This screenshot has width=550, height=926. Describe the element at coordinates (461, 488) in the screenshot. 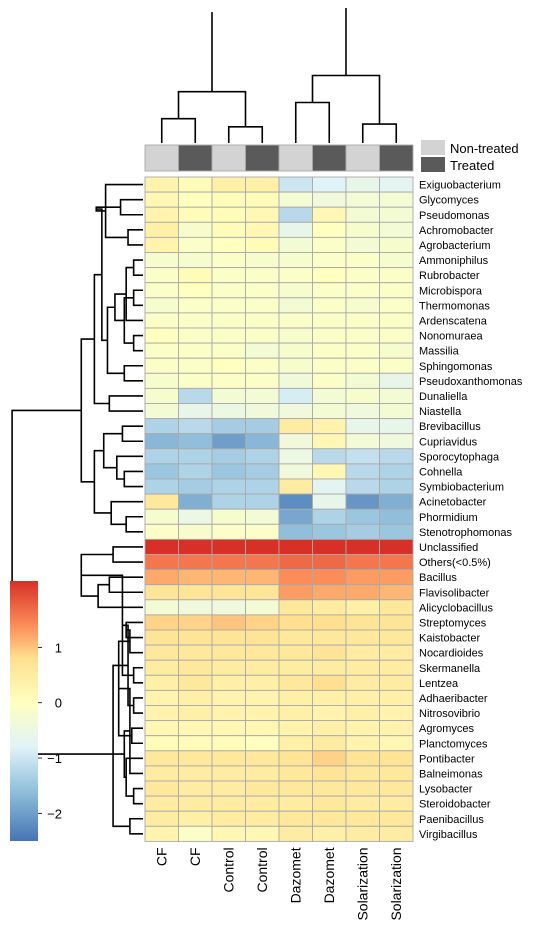

I see `row-label-symbiobacterium: Symbiobacterium` at that location.